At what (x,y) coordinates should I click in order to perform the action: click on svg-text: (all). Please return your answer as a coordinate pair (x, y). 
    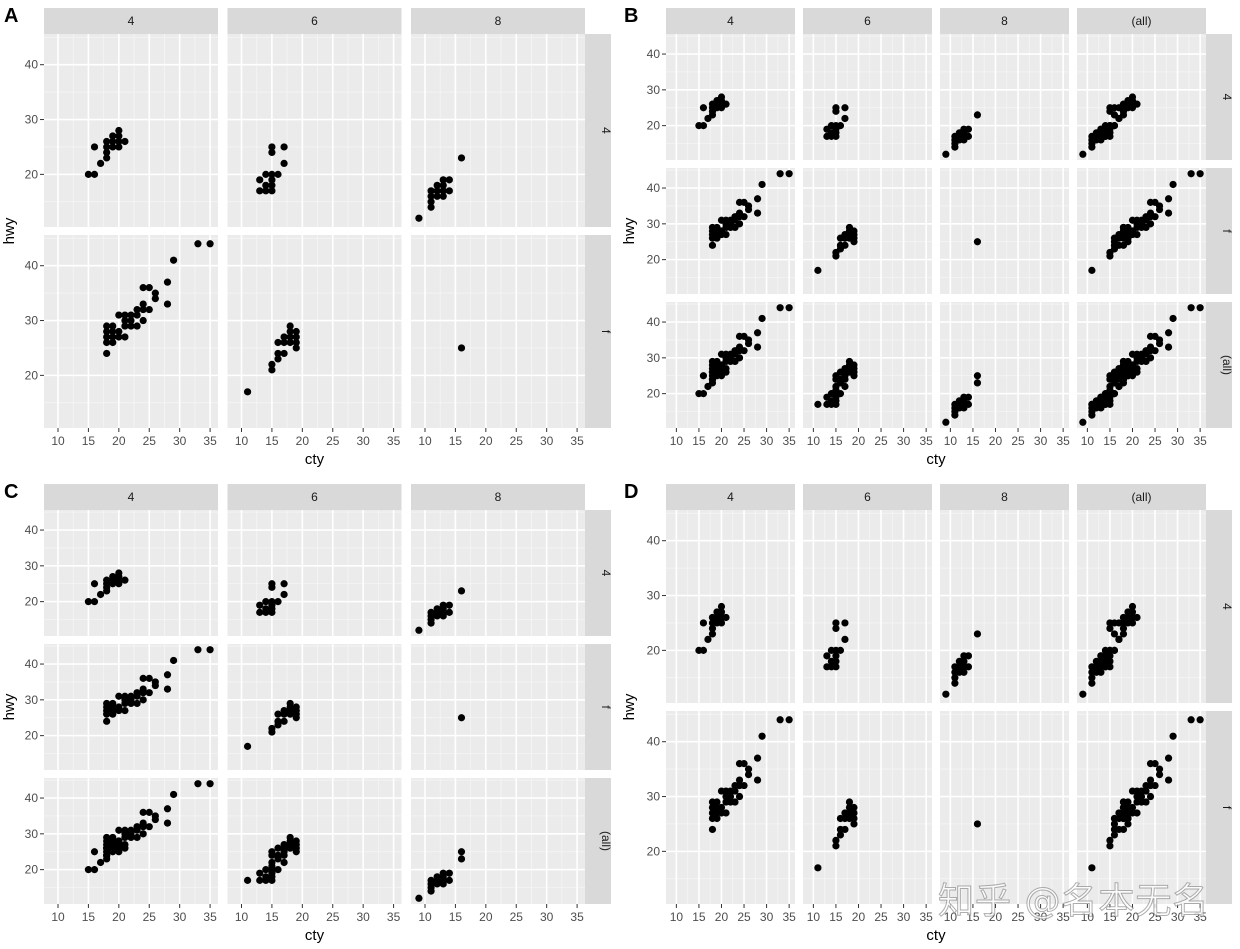
    Looking at the image, I should click on (606, 841).